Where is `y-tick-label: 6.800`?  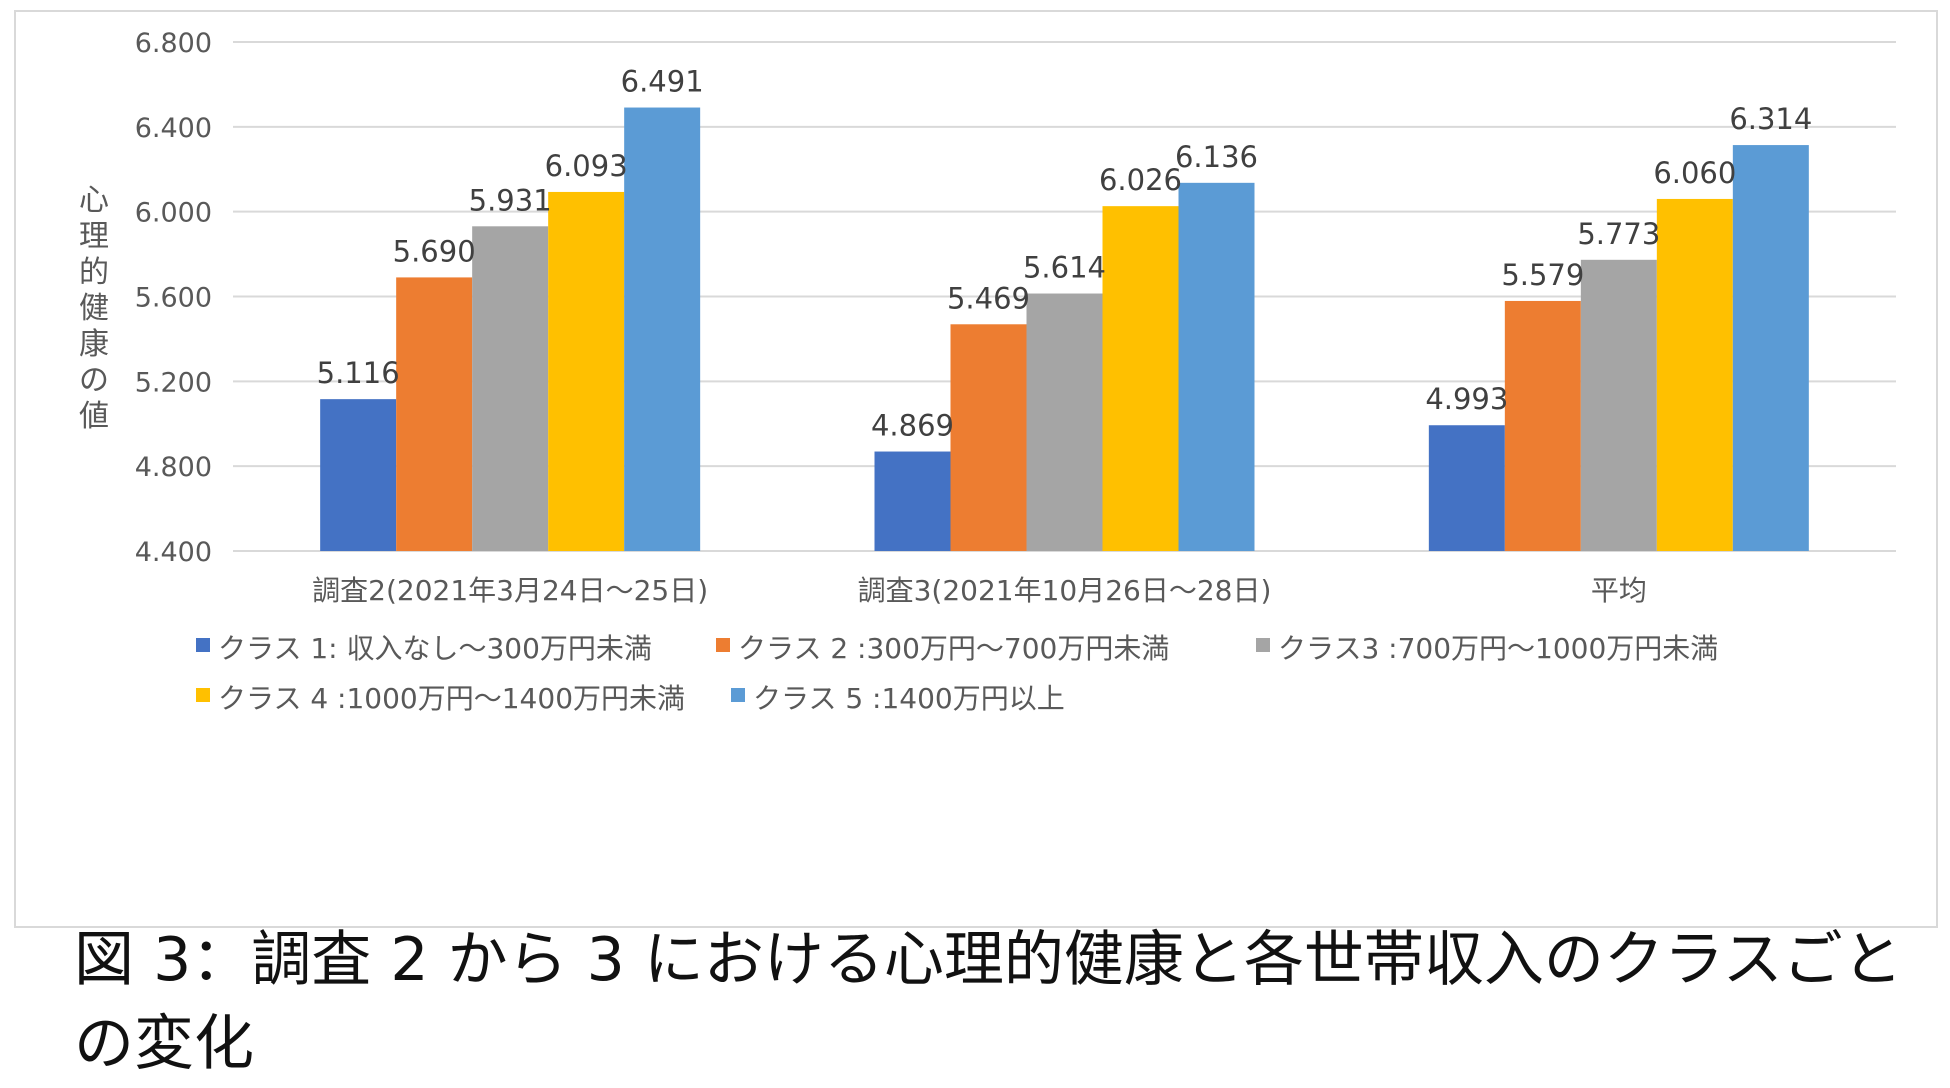 y-tick-label: 6.800 is located at coordinates (173, 43).